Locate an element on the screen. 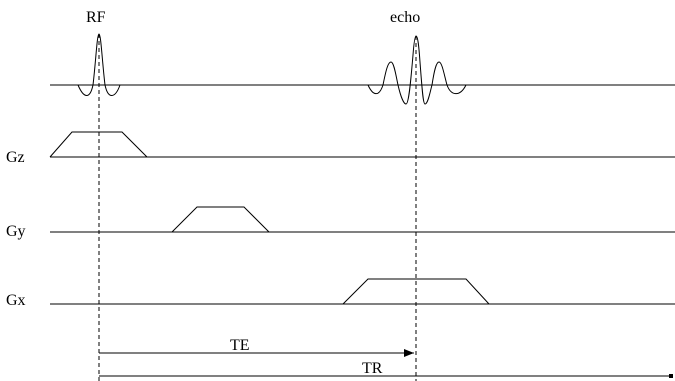  echo-label: echo is located at coordinates (405, 17).